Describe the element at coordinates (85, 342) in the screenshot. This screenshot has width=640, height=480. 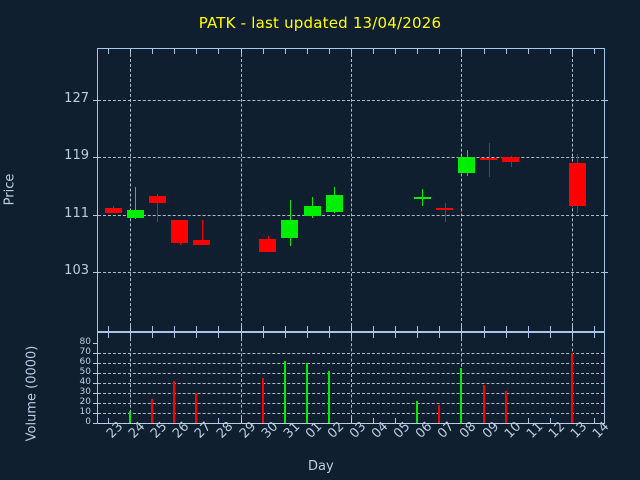
I see `volume-tick-label: 80` at that location.